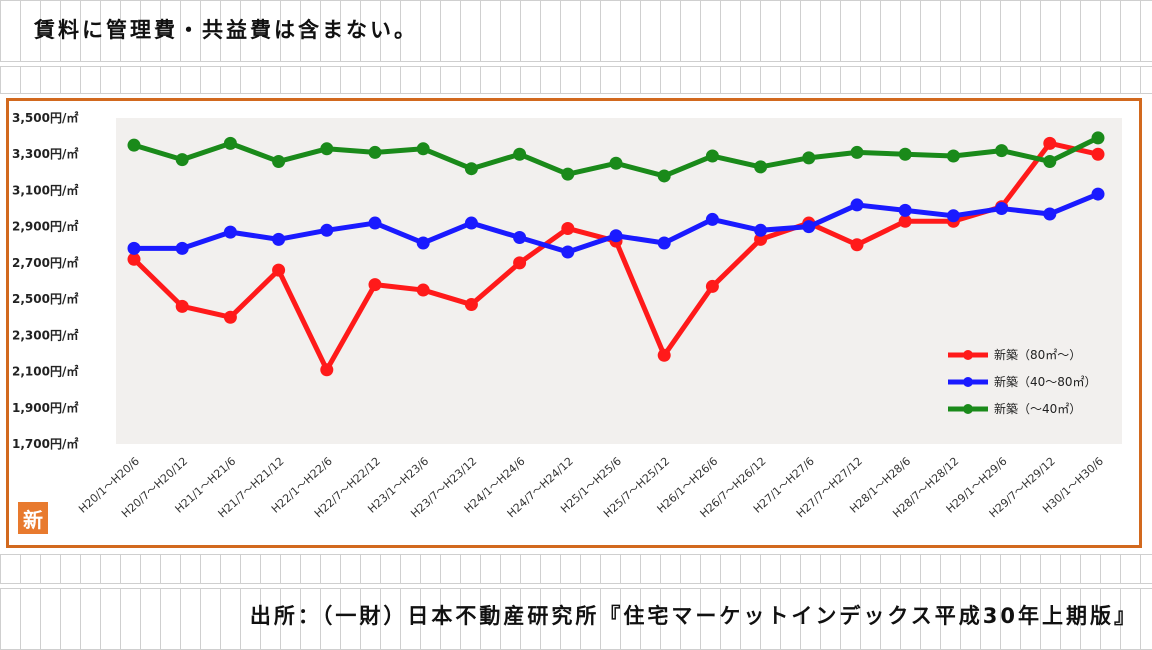  I want to click on new-construction-badge-icon: 新, so click(33, 518).